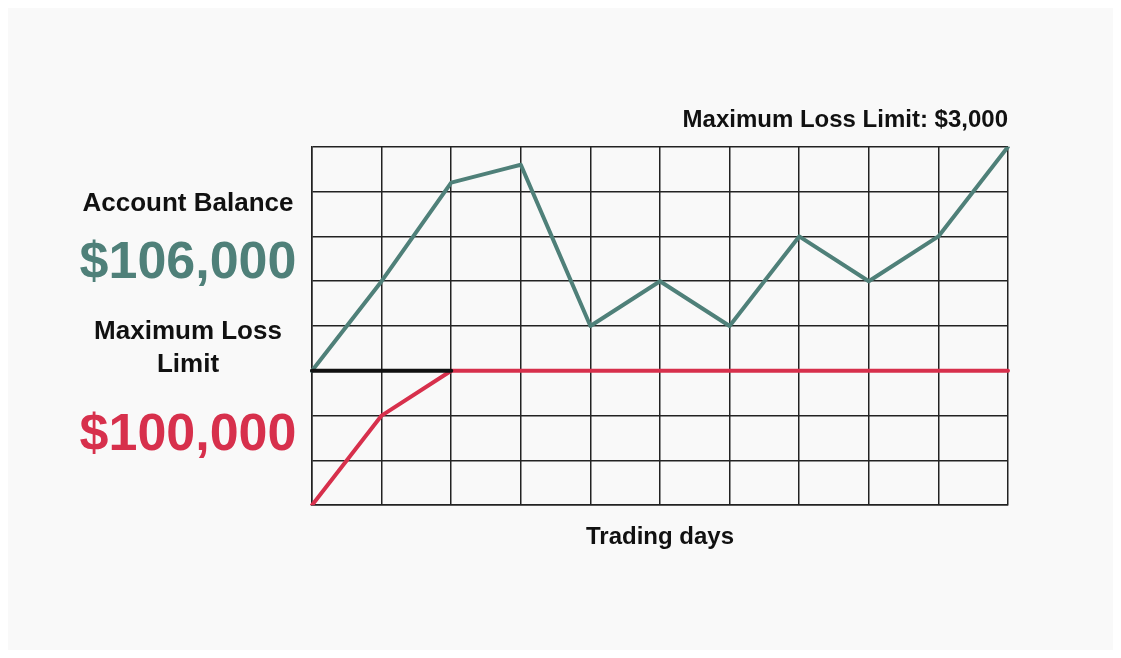 The width and height of the screenshot is (1121, 658). I want to click on x-axis-title: Trading days, so click(660, 536).